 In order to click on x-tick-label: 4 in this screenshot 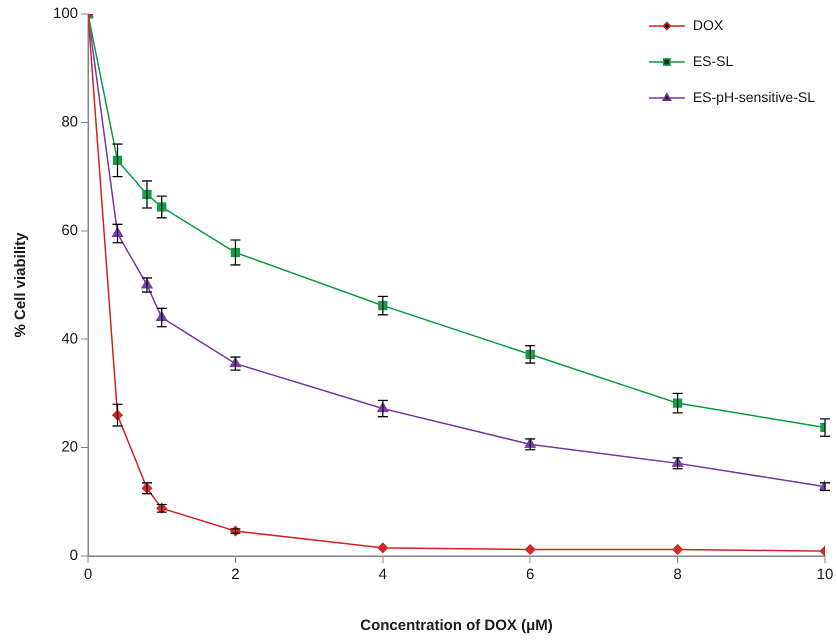, I will do `click(382, 575)`.